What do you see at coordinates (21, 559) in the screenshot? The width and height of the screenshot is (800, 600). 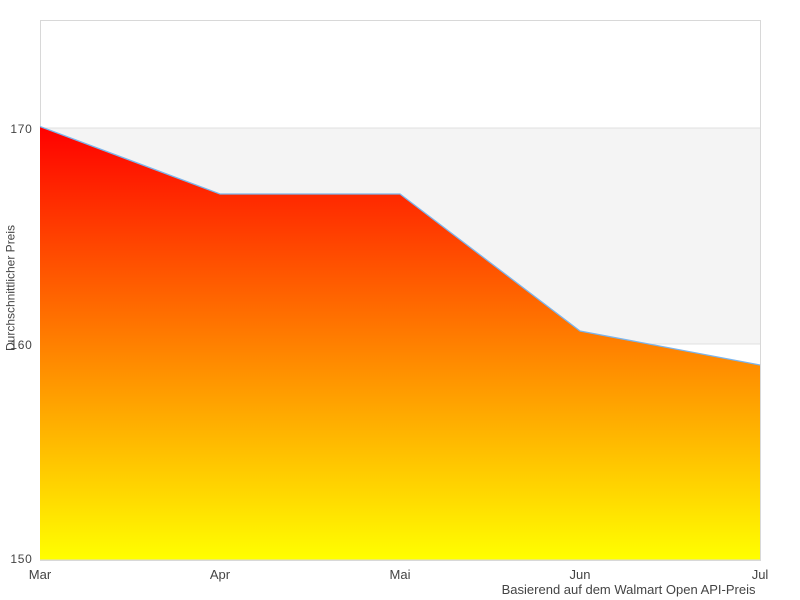 I see `svg-text: 150` at bounding box center [21, 559].